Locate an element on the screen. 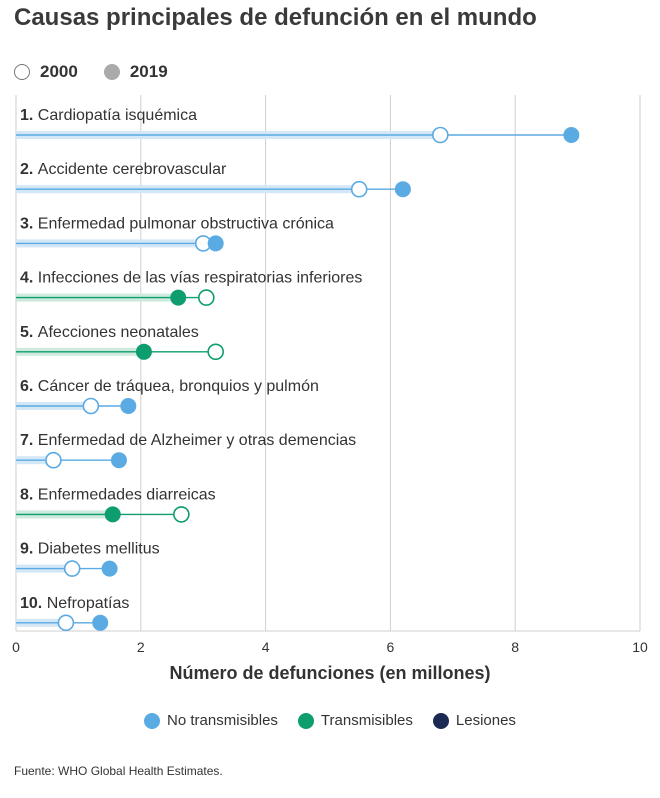 Image resolution: width=660 pixels, height=798 pixels. row-label: 5. Afecciones neonatales is located at coordinates (109, 332).